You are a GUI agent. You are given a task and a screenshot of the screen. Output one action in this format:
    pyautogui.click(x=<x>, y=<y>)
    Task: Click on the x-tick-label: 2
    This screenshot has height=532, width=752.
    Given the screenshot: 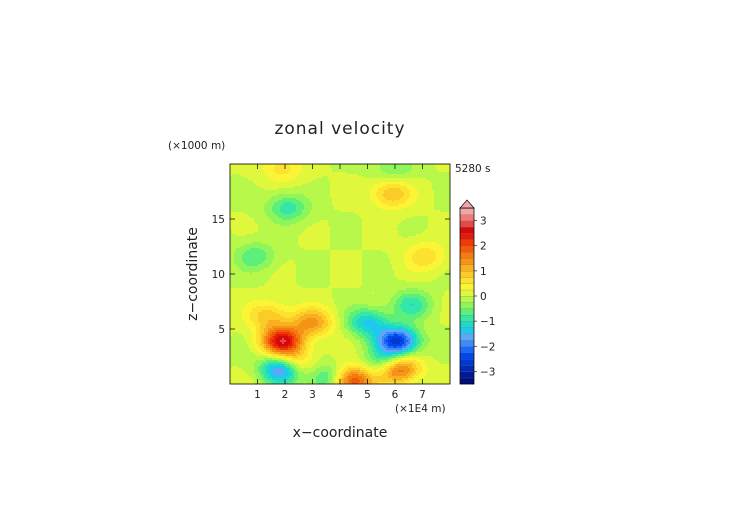 What is the action you would take?
    pyautogui.click(x=285, y=395)
    